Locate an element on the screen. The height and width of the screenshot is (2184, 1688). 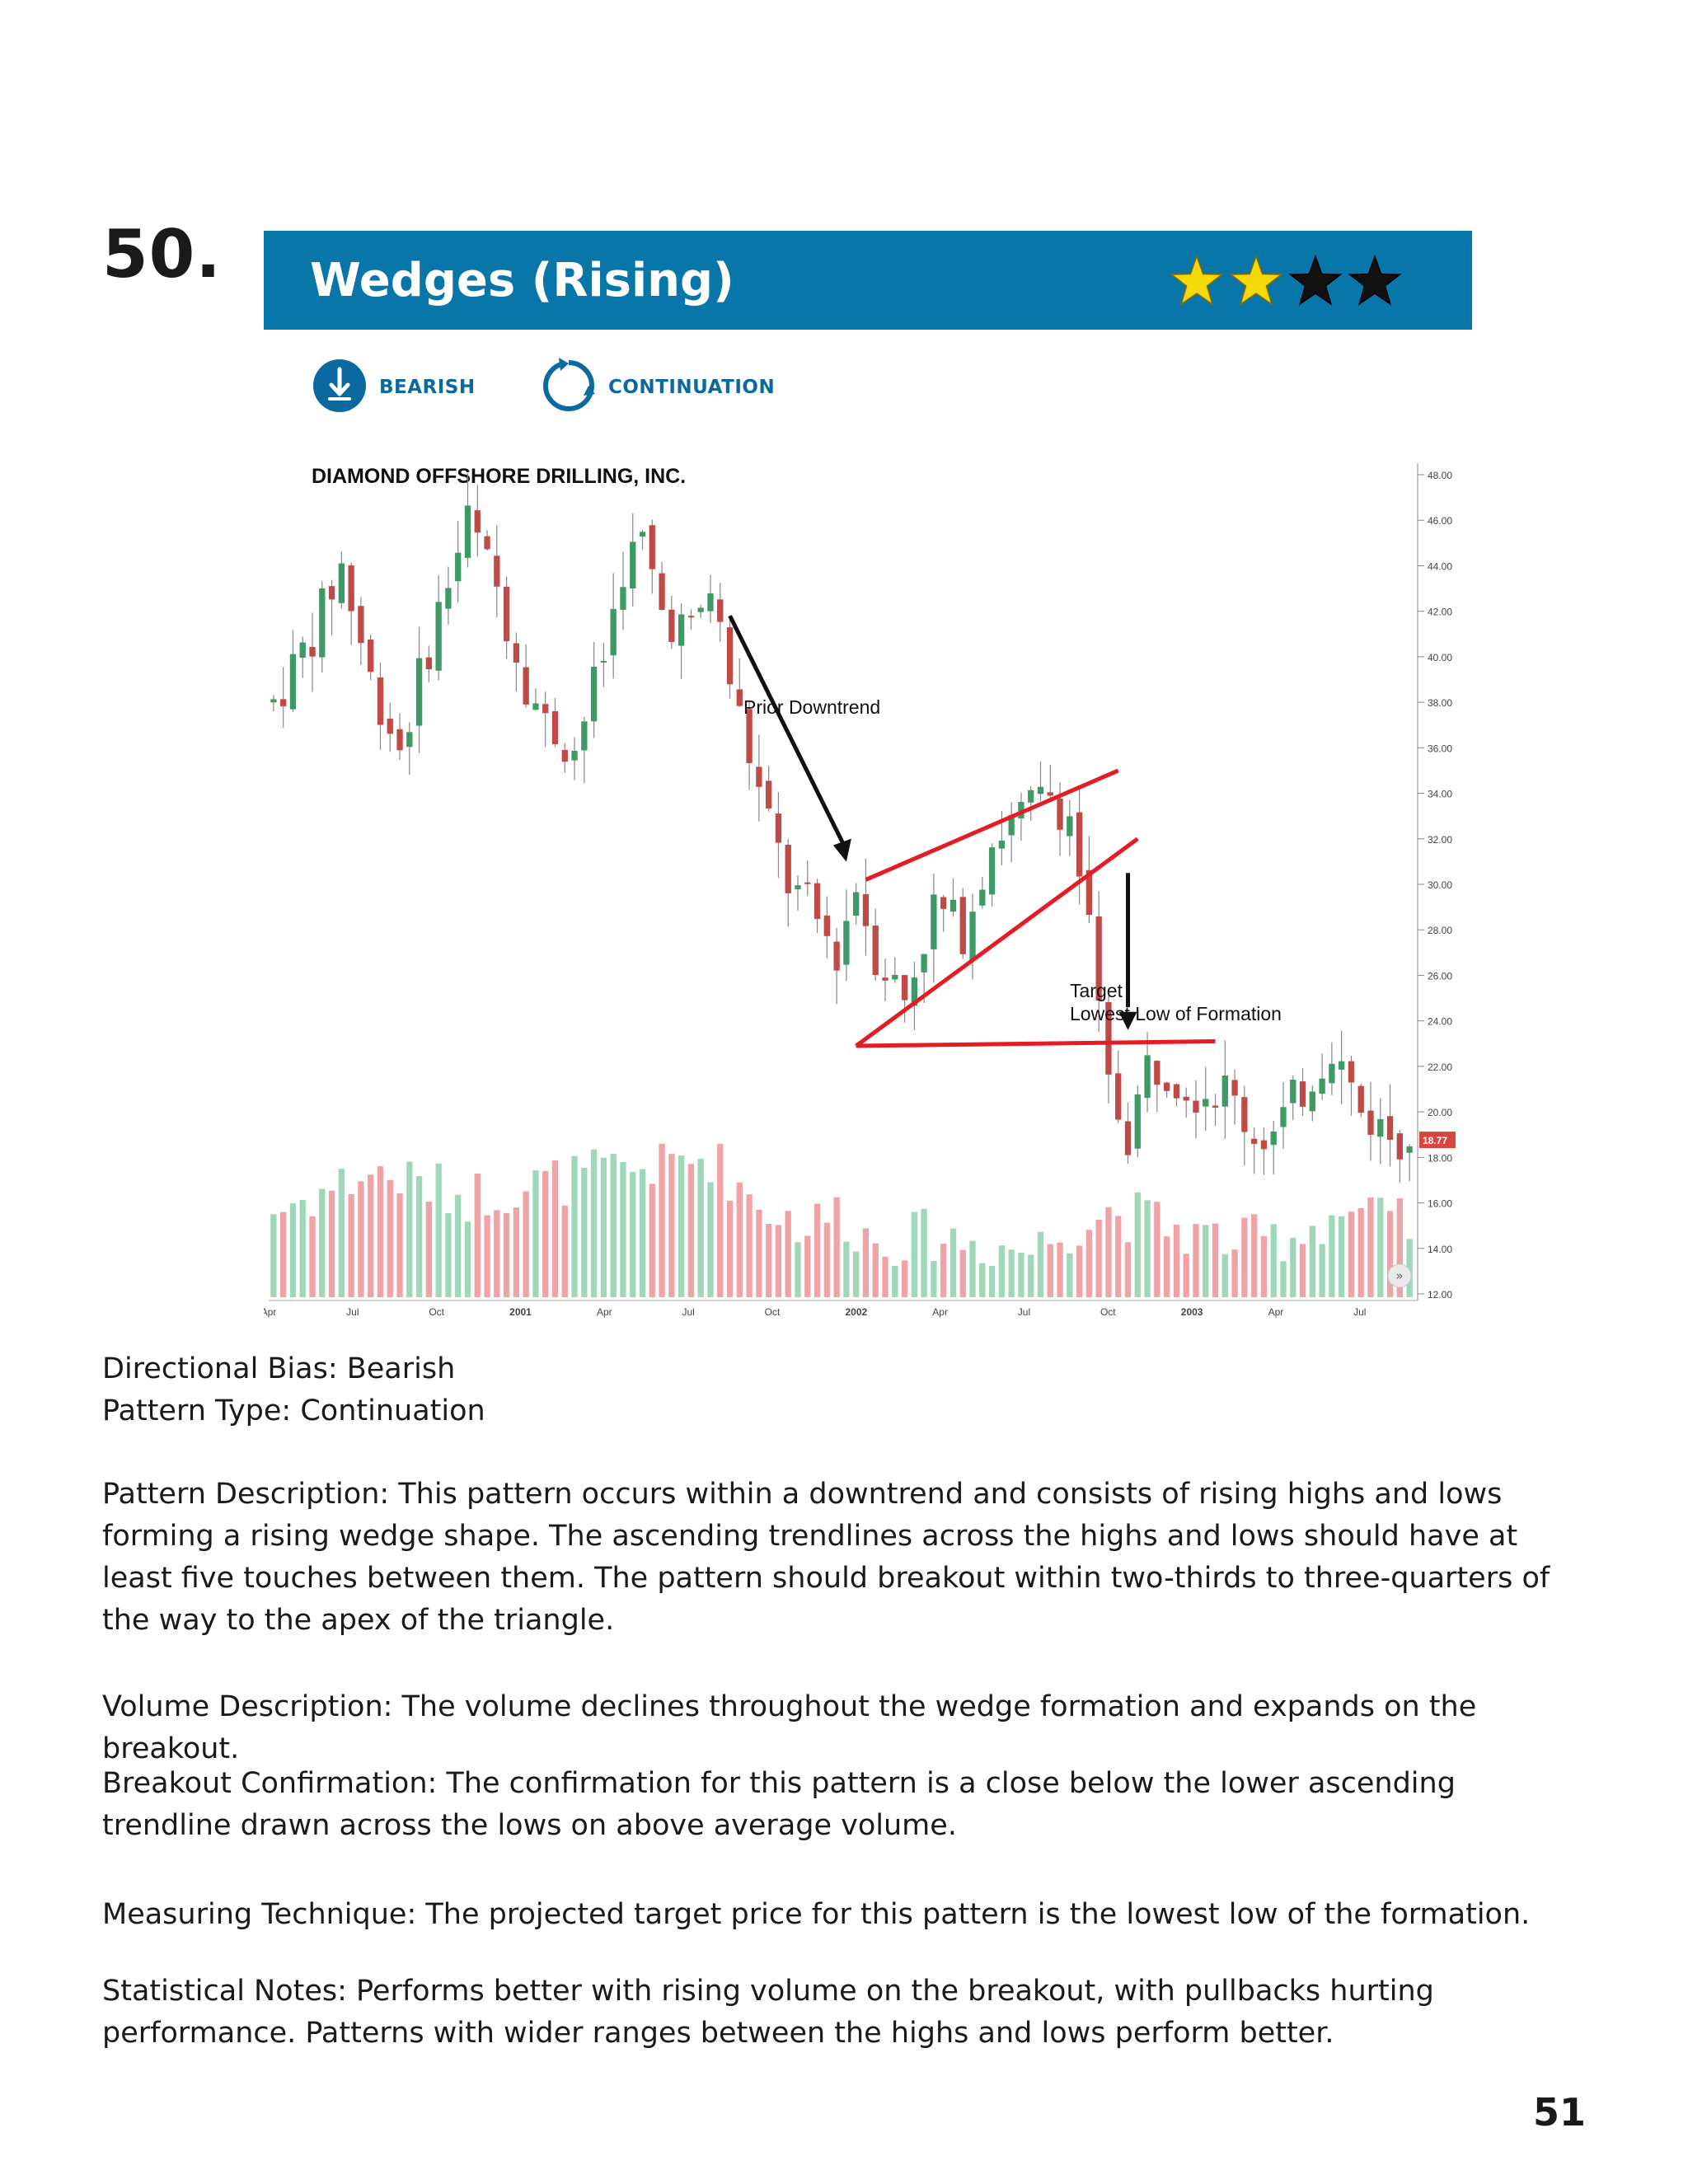
y-tick-label: 16.00 is located at coordinates (1440, 1204).